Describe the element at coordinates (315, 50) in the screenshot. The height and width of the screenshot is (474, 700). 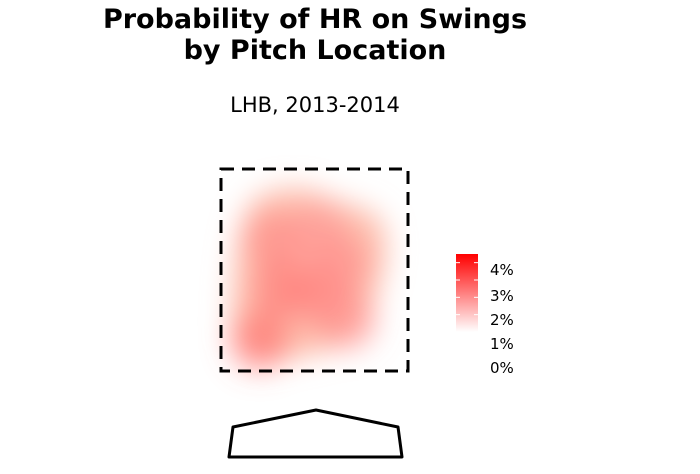
I see `chart-title-line-2: by Pitch Location` at that location.